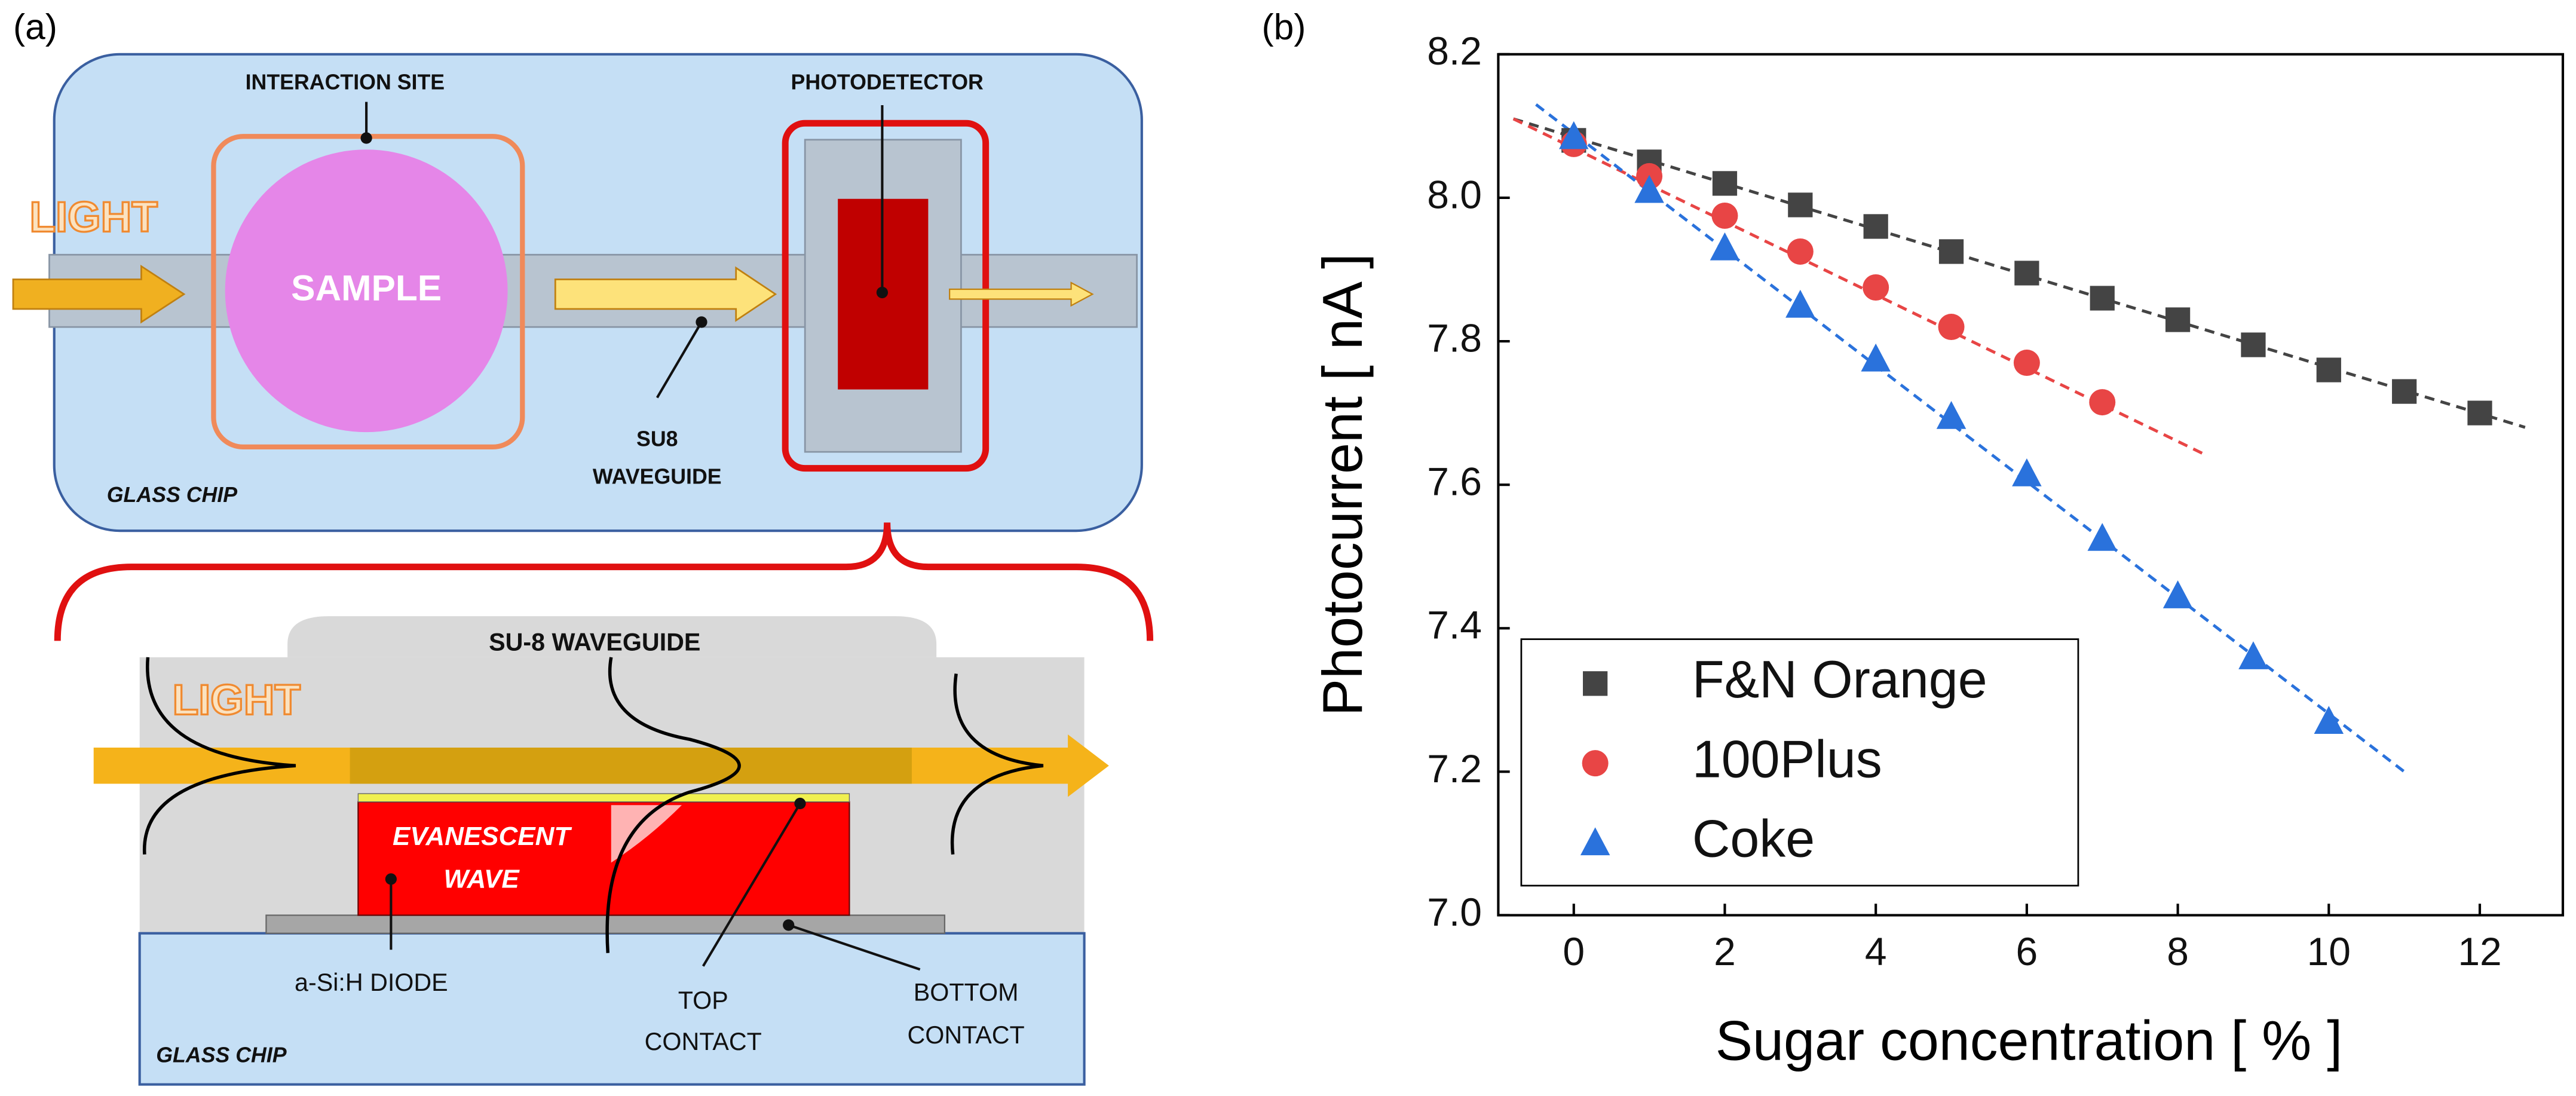 The height and width of the screenshot is (1096, 2576). Describe the element at coordinates (1454, 625) in the screenshot. I see `y-tick-label: 7.4` at that location.